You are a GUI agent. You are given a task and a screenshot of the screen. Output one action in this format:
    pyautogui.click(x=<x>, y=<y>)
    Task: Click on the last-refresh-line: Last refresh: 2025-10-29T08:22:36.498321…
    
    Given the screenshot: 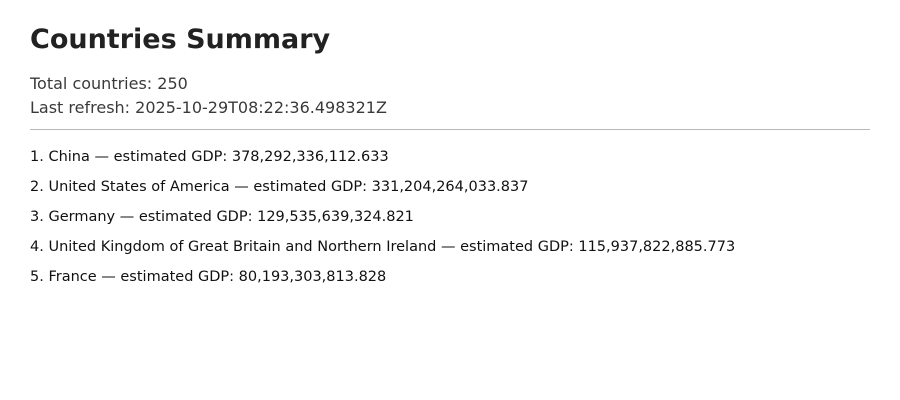 What is the action you would take?
    pyautogui.click(x=450, y=108)
    